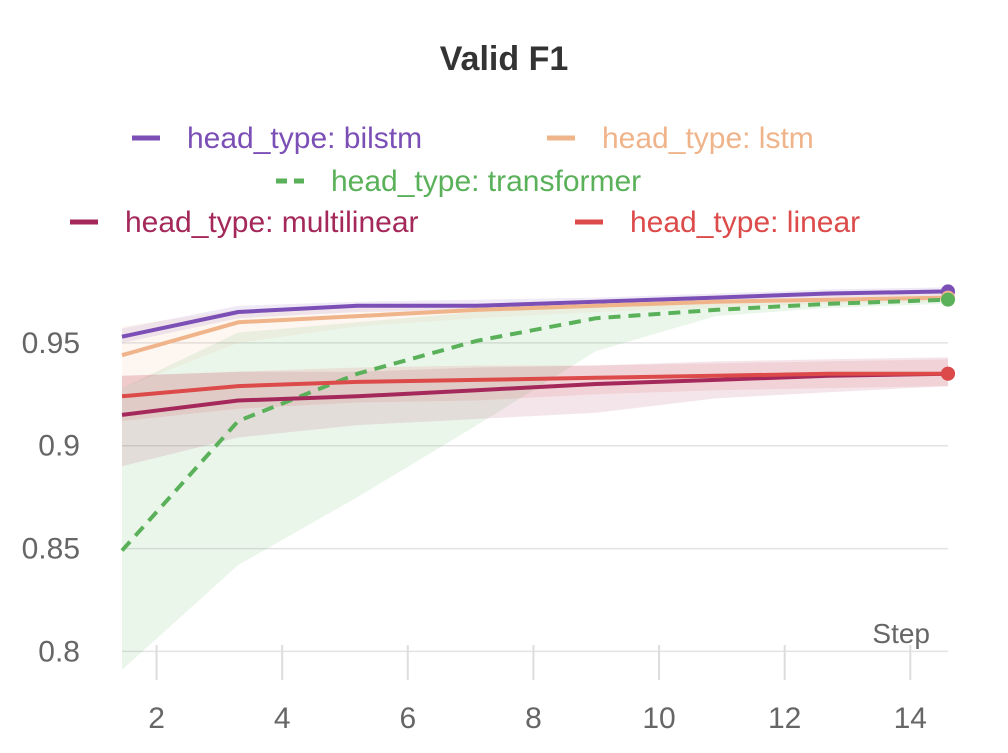 The height and width of the screenshot is (753, 1008). What do you see at coordinates (910, 718) in the screenshot?
I see `x-tick-label: 14` at bounding box center [910, 718].